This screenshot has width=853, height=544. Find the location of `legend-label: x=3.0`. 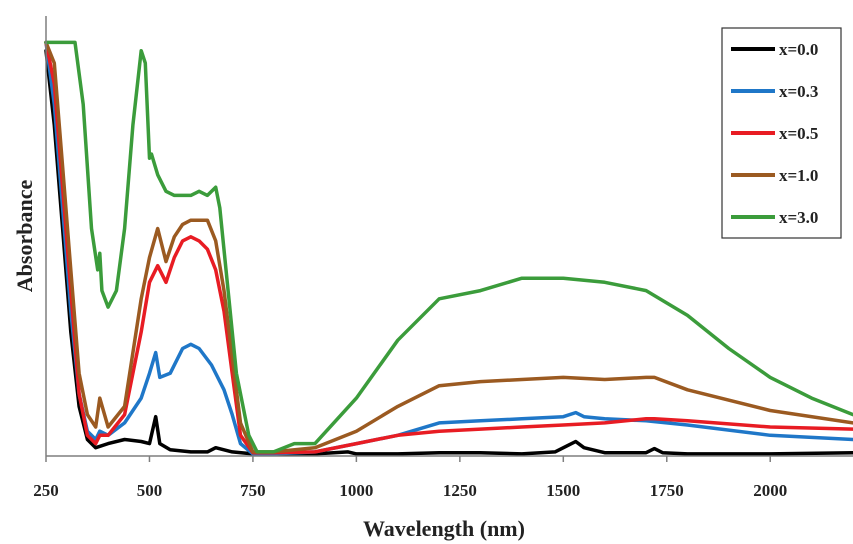

legend-label: x=3.0 is located at coordinates (798, 217).